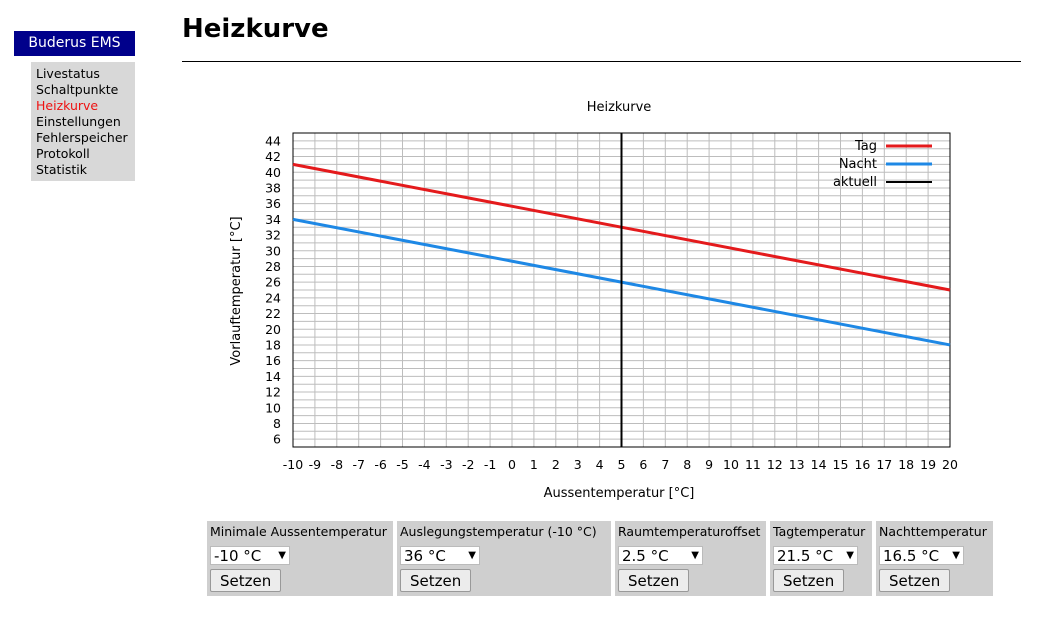 The height and width of the screenshot is (619, 1054). What do you see at coordinates (424, 464) in the screenshot?
I see `x-tick-label: -4` at bounding box center [424, 464].